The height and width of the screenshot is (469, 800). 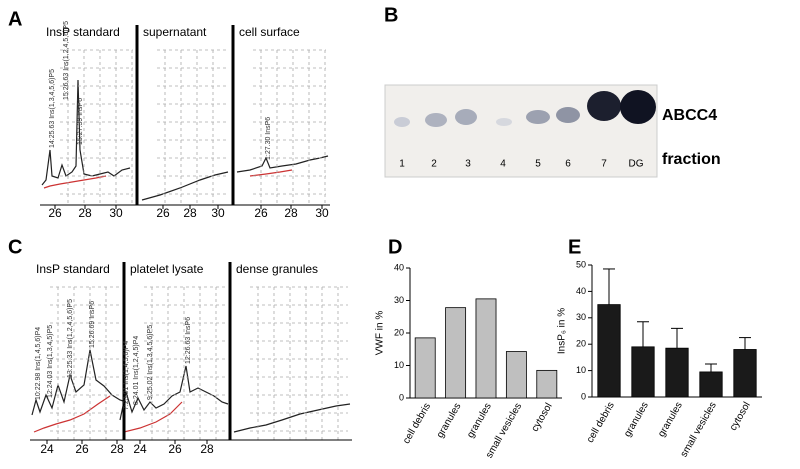 I want to click on lane-label: 4, so click(x=503, y=164).